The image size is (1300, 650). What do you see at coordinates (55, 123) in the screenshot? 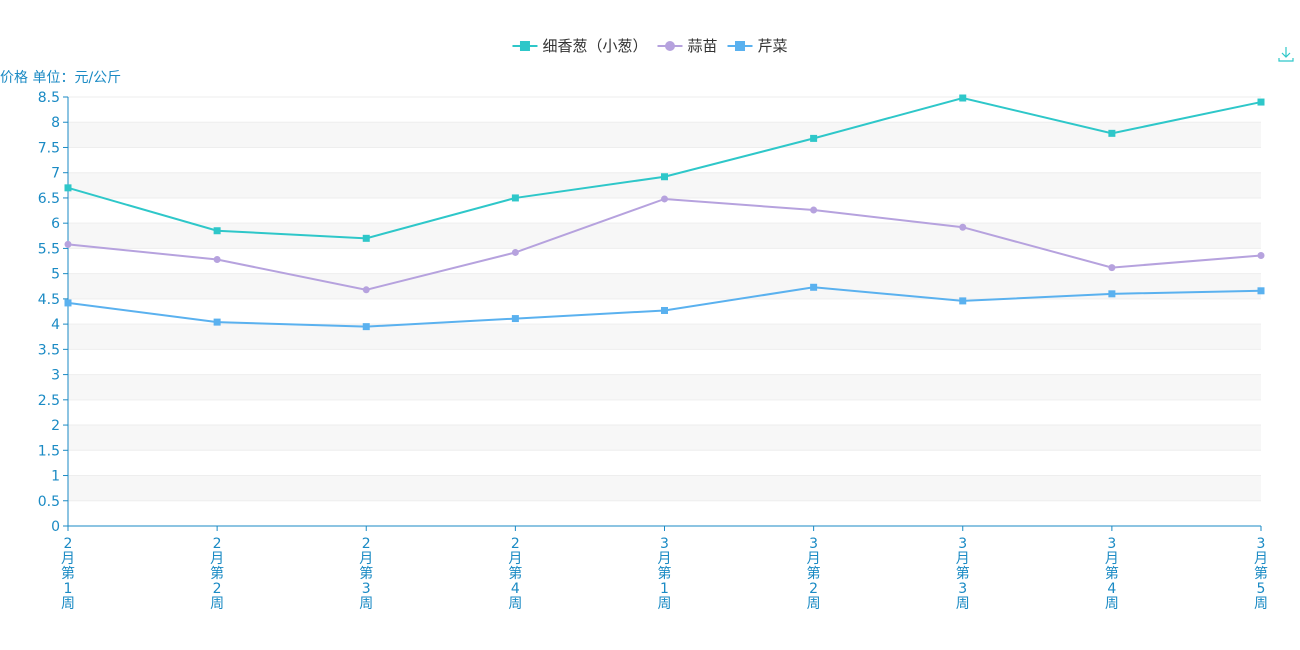
I see `y-tick-label: 8` at bounding box center [55, 123].